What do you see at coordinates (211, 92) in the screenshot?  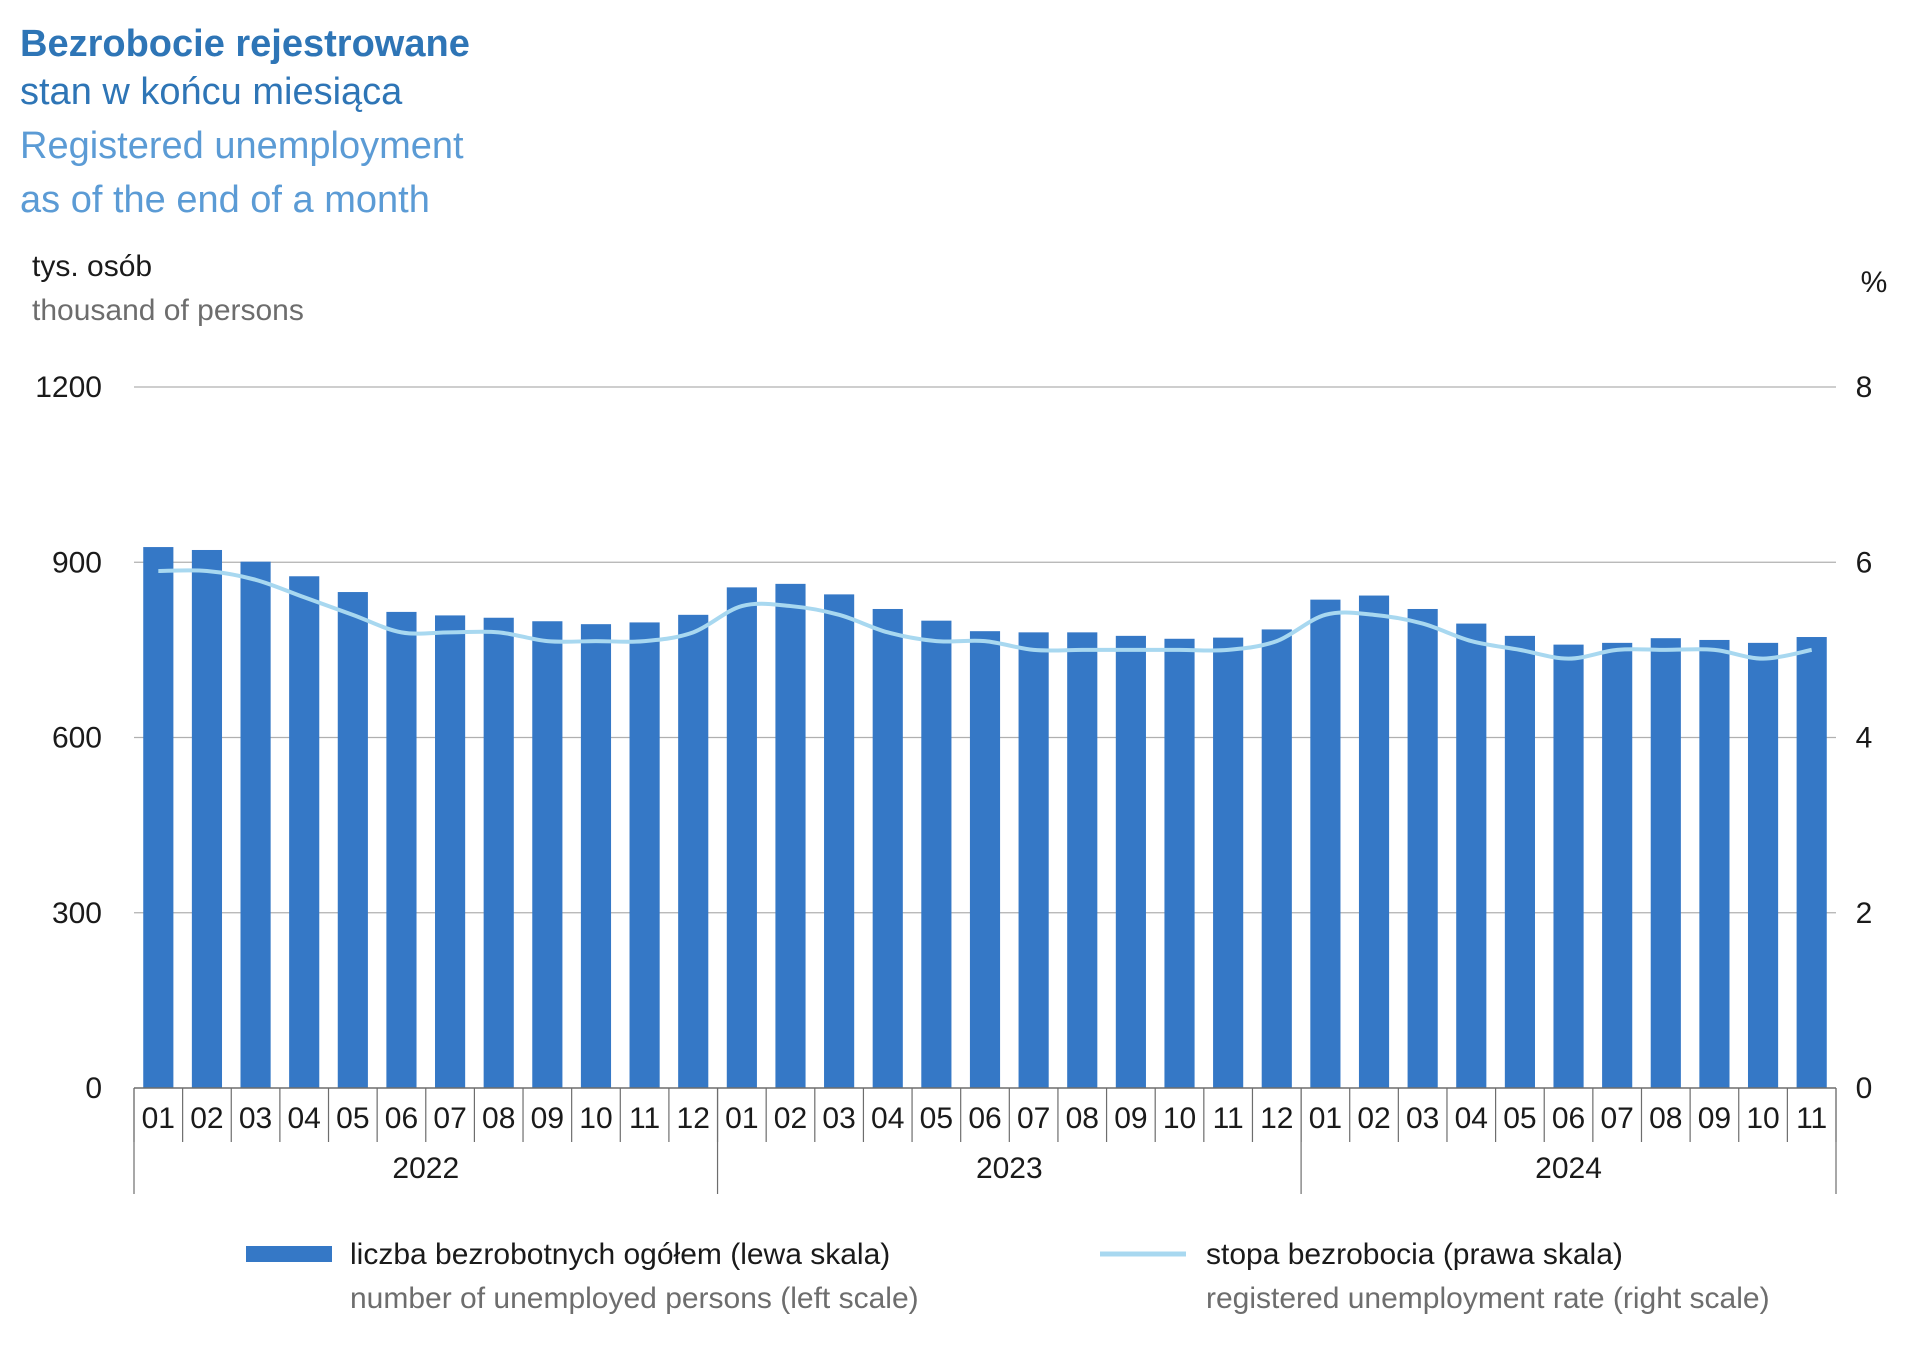 I see `chart-subtitle-pl: stan w końcu miesiąca` at bounding box center [211, 92].